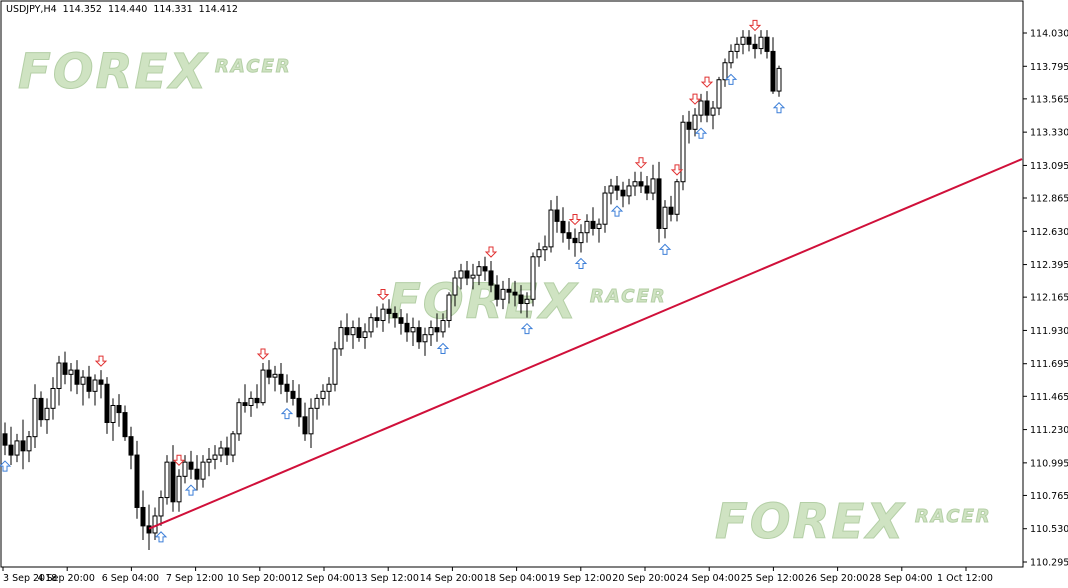 The image size is (1068, 588). What do you see at coordinates (113, 72) in the screenshot?
I see `watermark-top: FOREX` at bounding box center [113, 72].